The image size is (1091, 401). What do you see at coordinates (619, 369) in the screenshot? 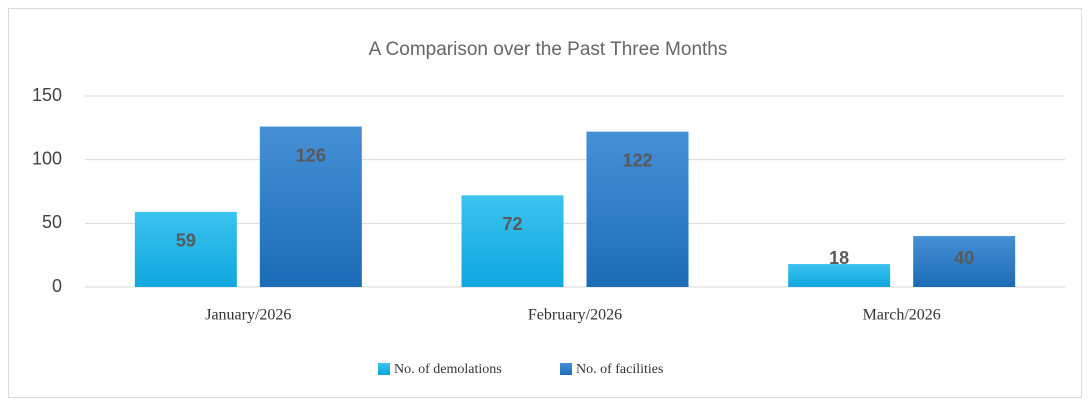
I see `legend-label: No. of facilities` at bounding box center [619, 369].